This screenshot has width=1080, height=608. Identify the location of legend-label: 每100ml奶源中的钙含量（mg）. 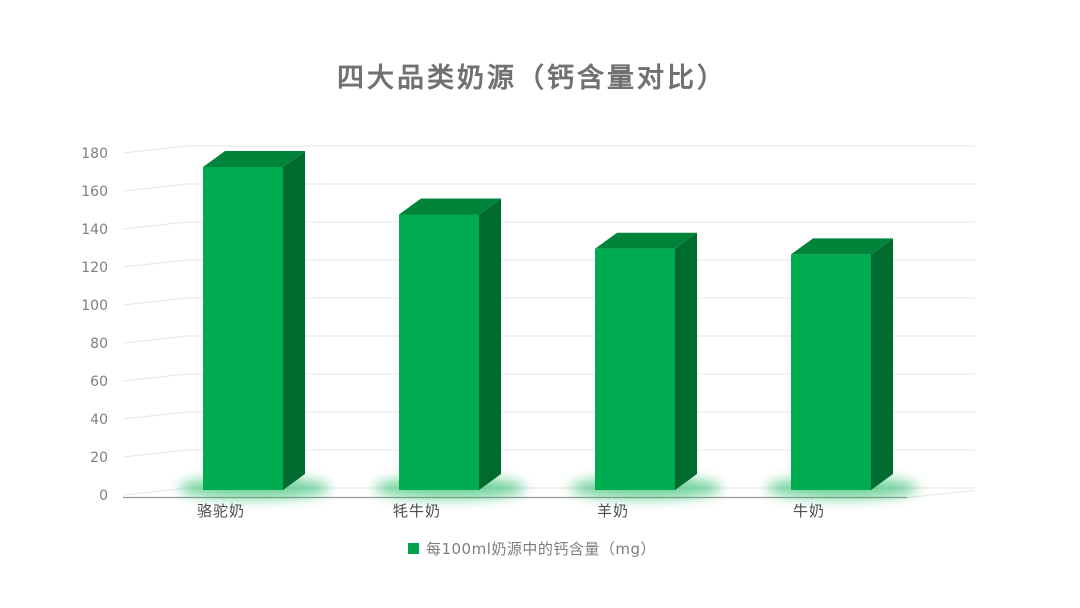
(541, 549).